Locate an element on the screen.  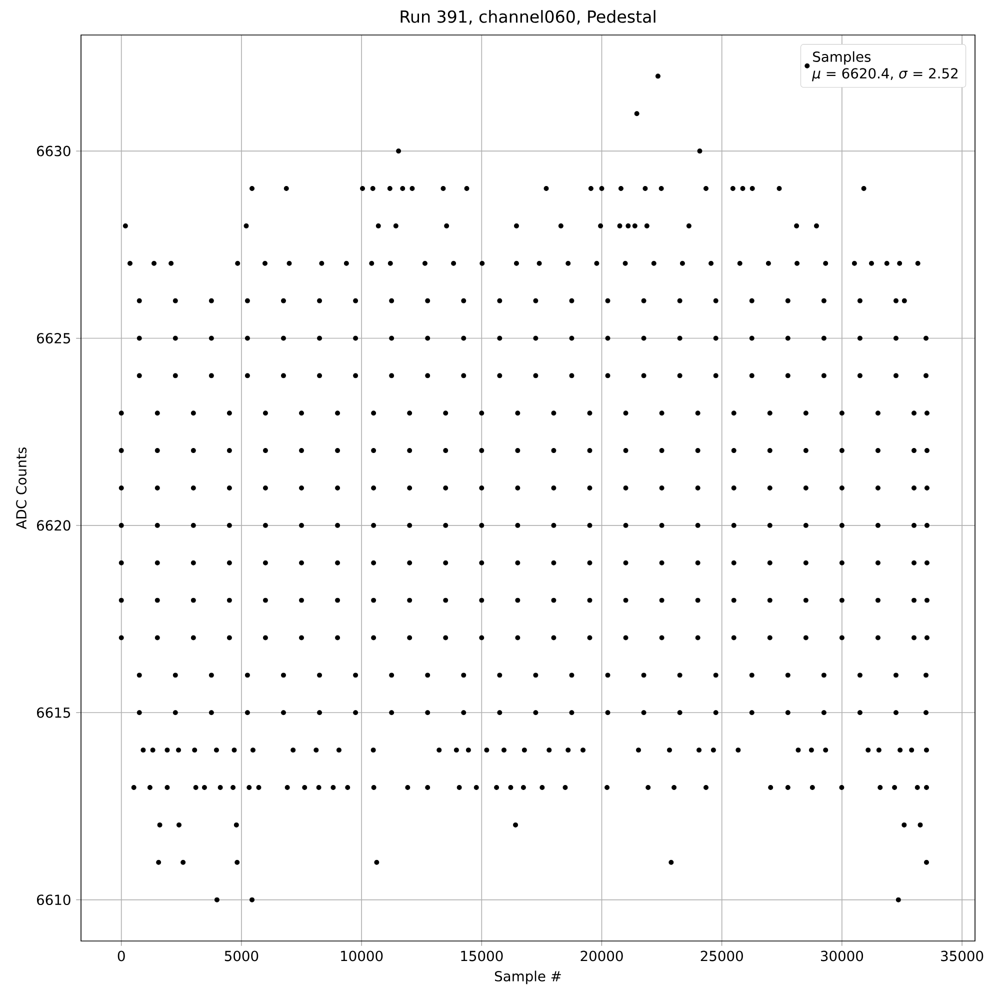
y-tick-label: 6630 is located at coordinates (53, 151).